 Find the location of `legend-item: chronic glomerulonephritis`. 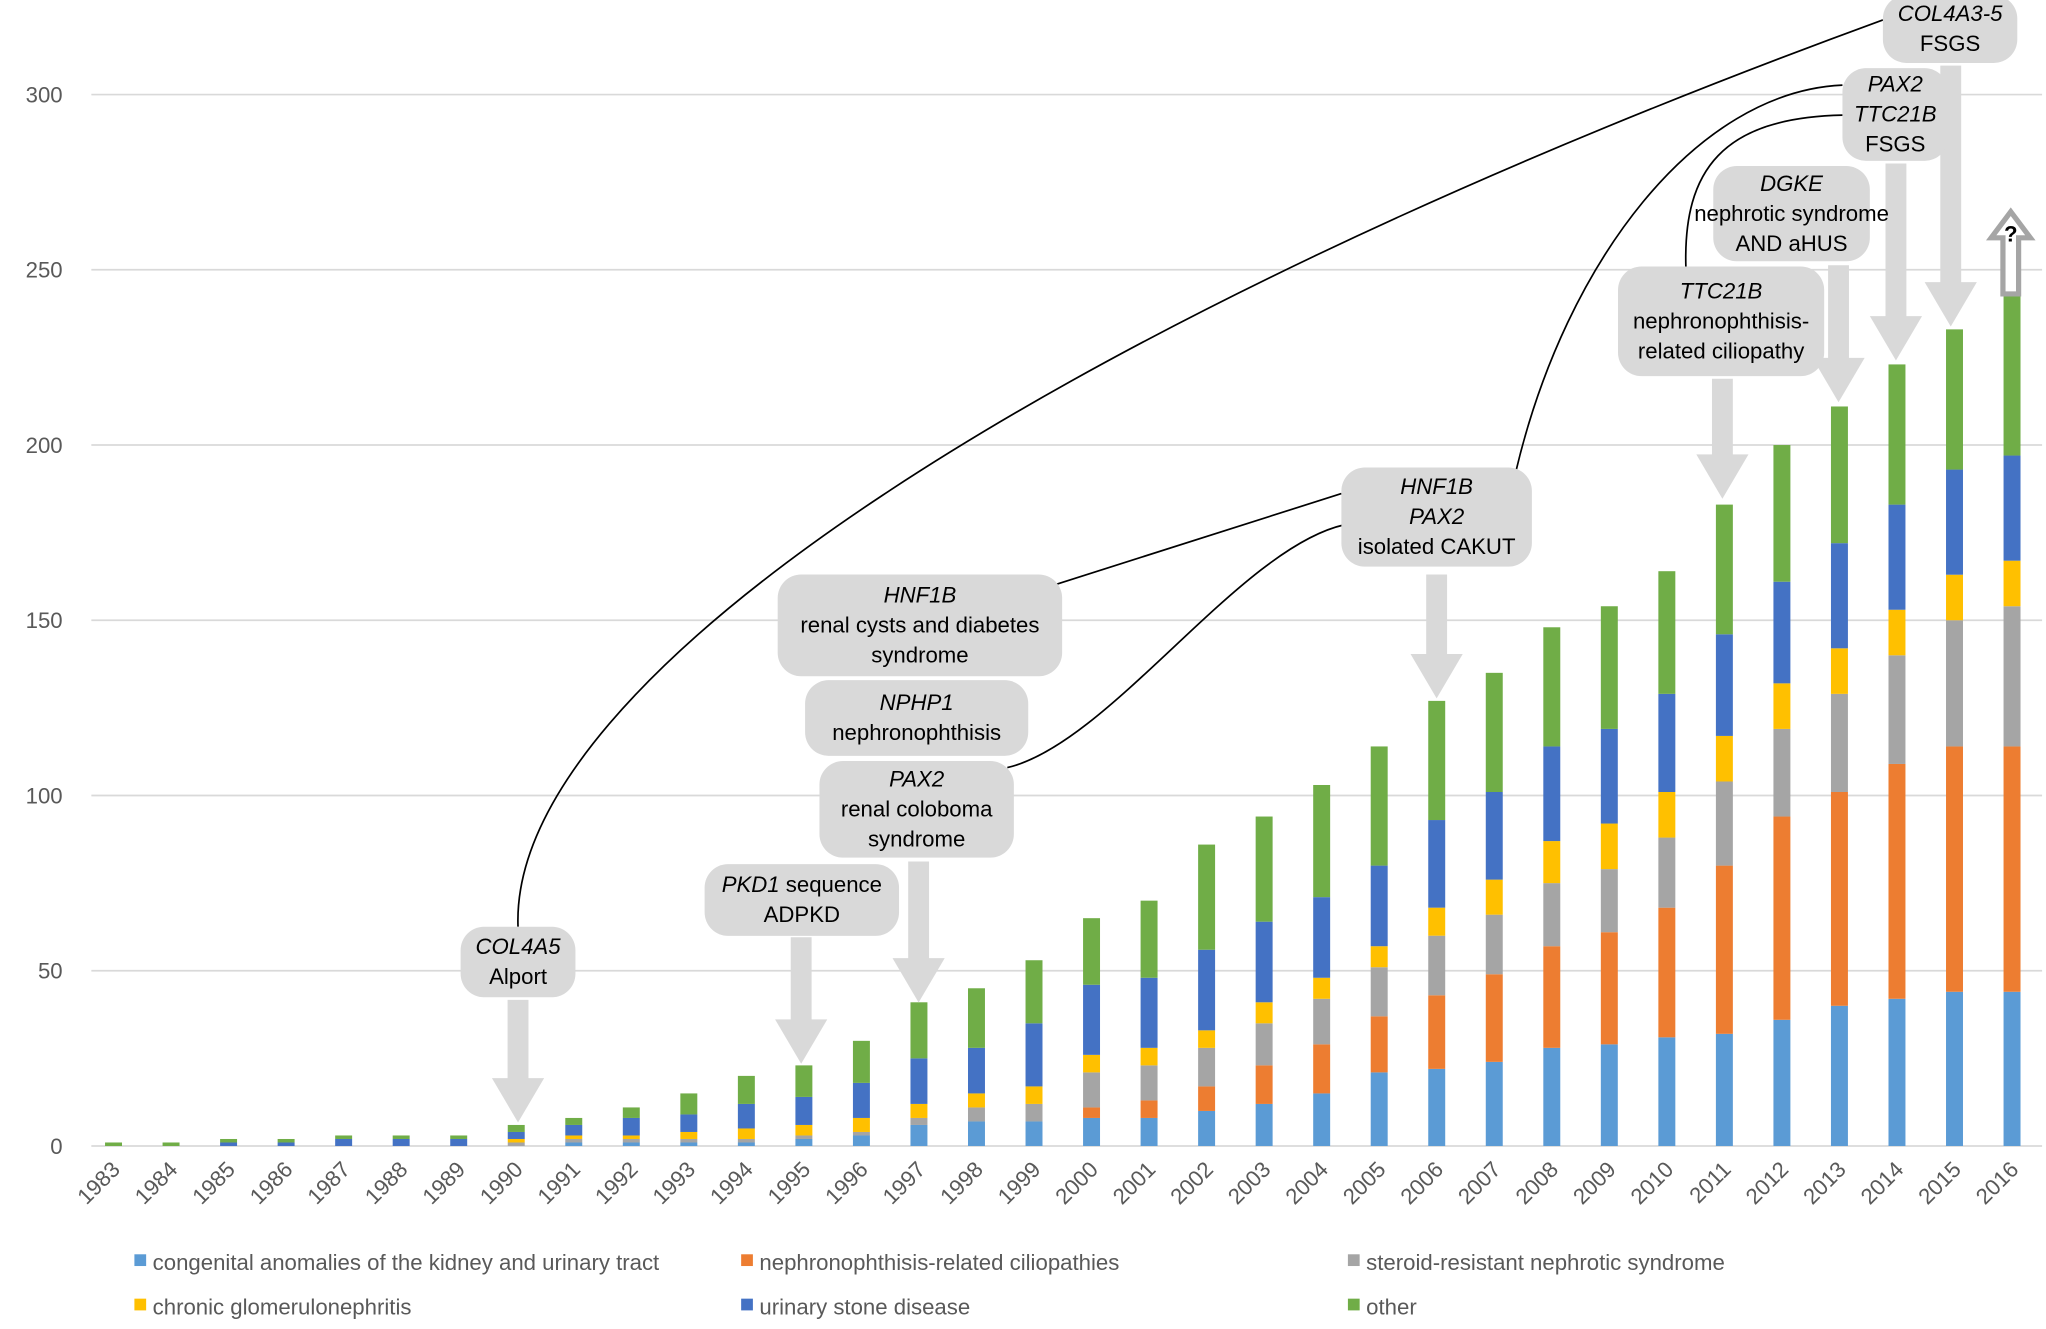

legend-item: chronic glomerulonephritis is located at coordinates (272, 1306).